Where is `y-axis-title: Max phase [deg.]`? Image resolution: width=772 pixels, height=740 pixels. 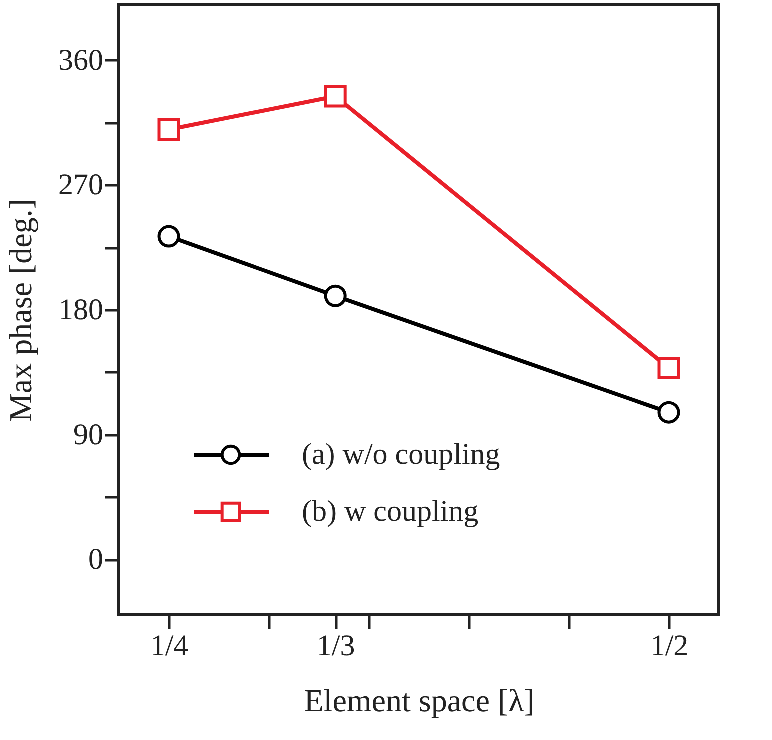
y-axis-title: Max phase [deg.] is located at coordinates (20, 310).